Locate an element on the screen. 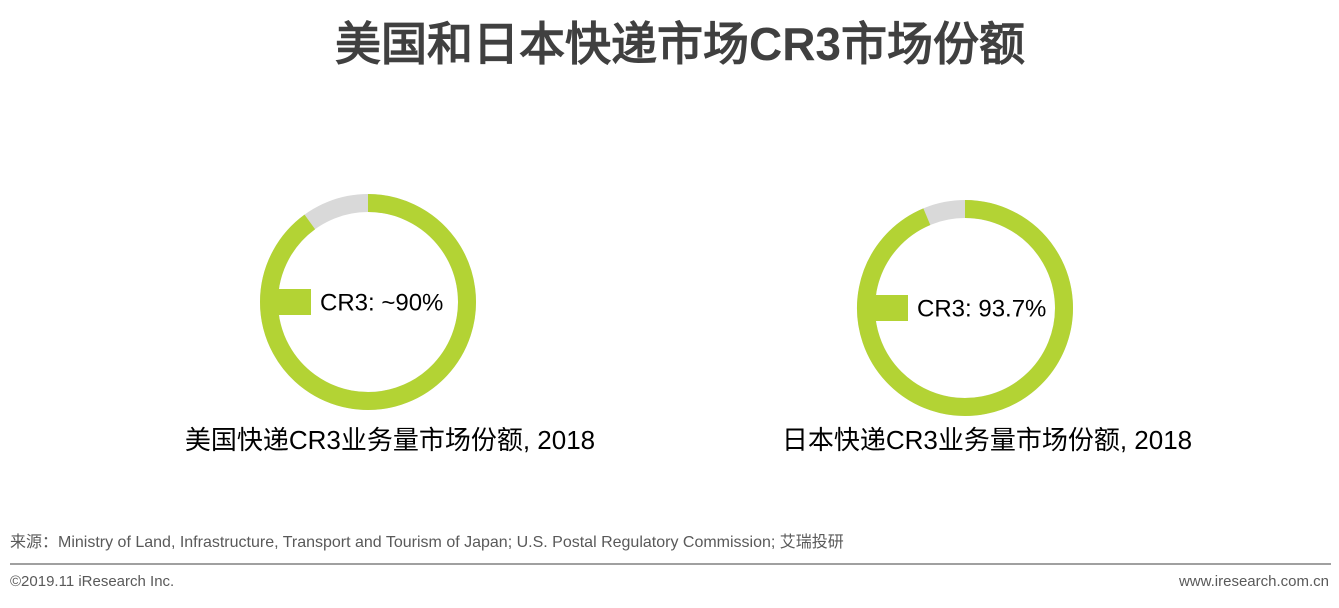 The height and width of the screenshot is (608, 1339). copyright: ©2019.11 iResearch Inc. is located at coordinates (92, 581).